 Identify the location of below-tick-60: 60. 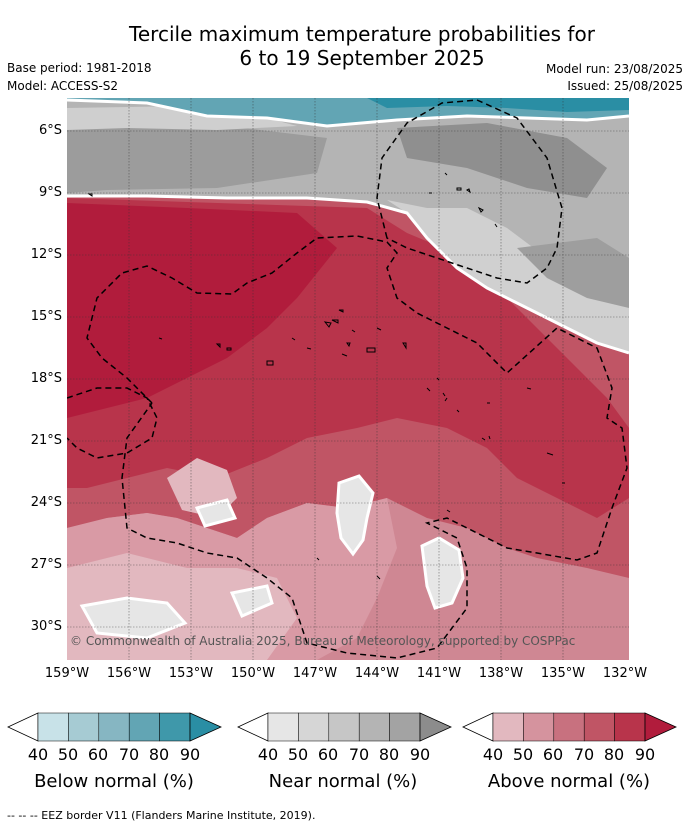
(98, 754).